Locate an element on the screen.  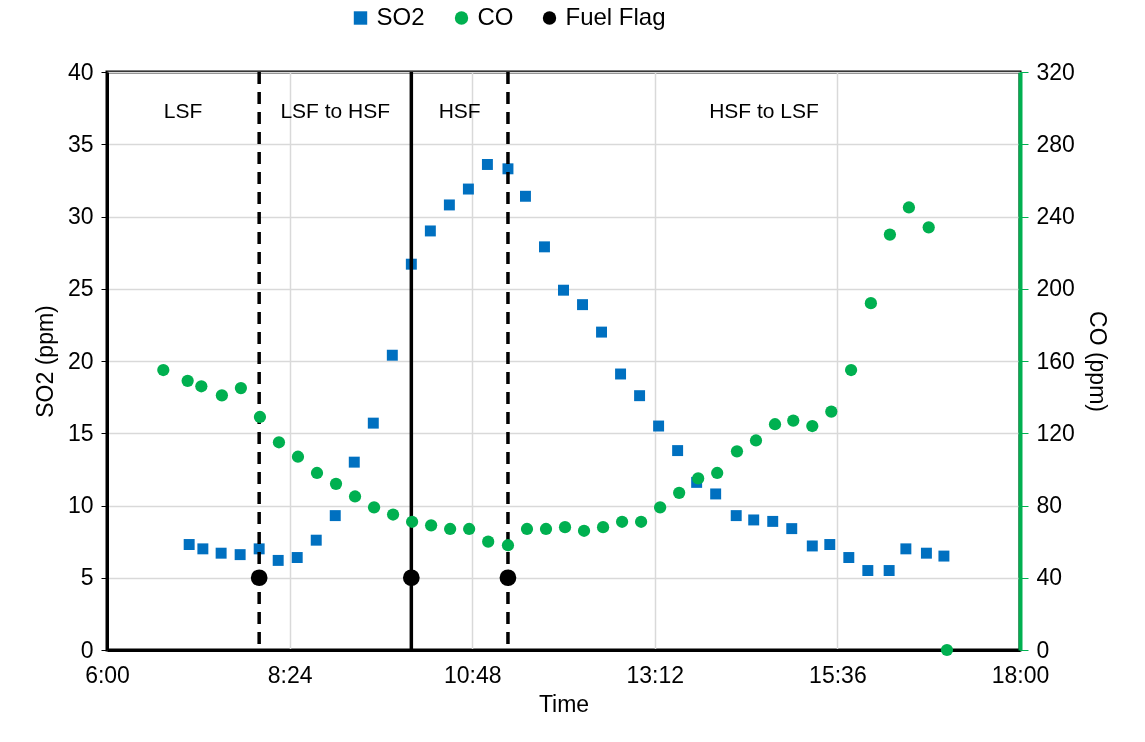
x-tick-label: 8:24 is located at coordinates (290, 674).